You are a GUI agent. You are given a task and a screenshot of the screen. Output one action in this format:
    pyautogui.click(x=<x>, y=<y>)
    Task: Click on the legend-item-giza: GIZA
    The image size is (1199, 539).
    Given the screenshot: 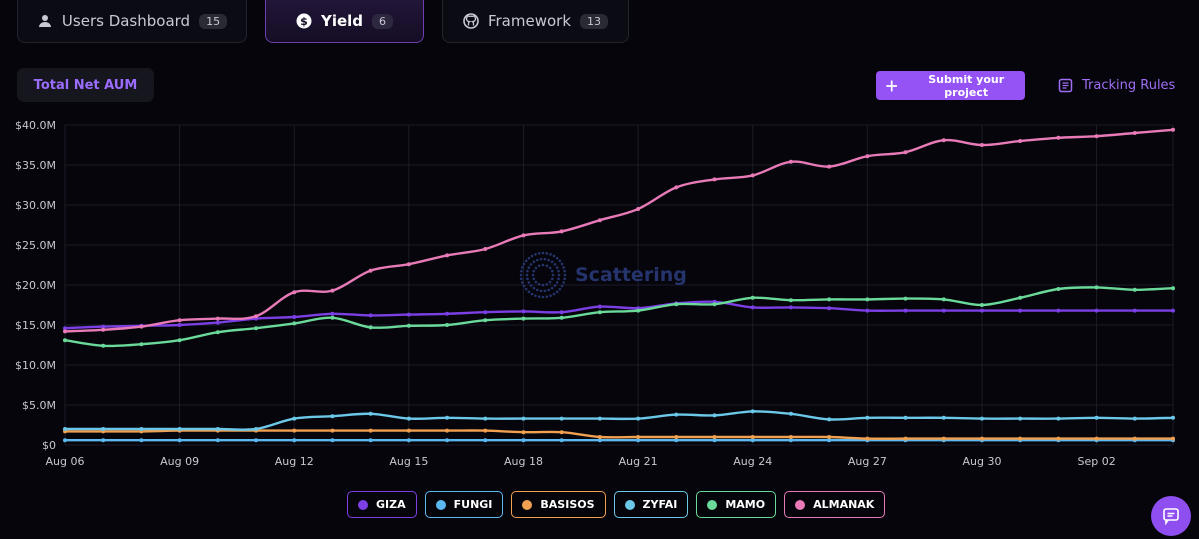 What is the action you would take?
    pyautogui.click(x=382, y=504)
    